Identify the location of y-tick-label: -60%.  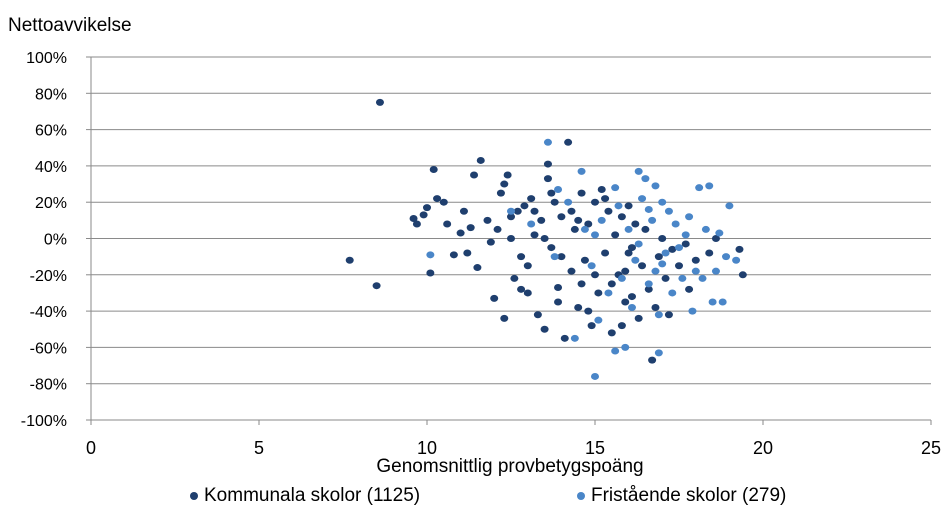
(48, 348).